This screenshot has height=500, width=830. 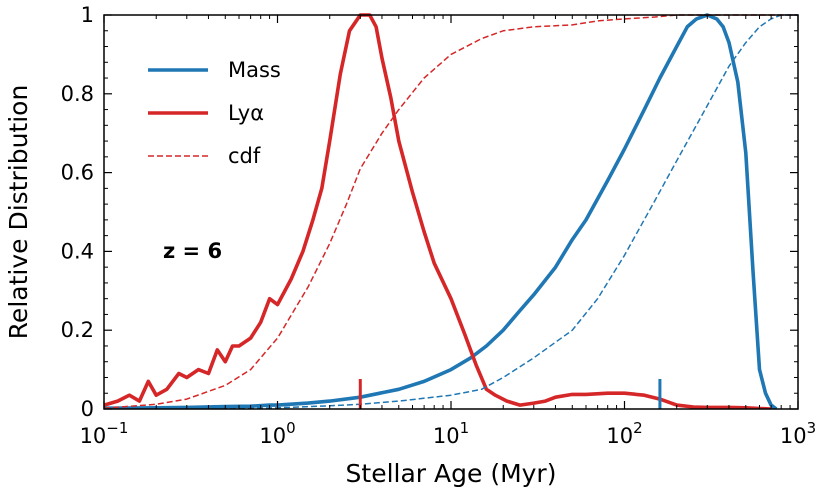 What do you see at coordinates (214, 113) in the screenshot?
I see `legend: Mass Lyα cdf` at bounding box center [214, 113].